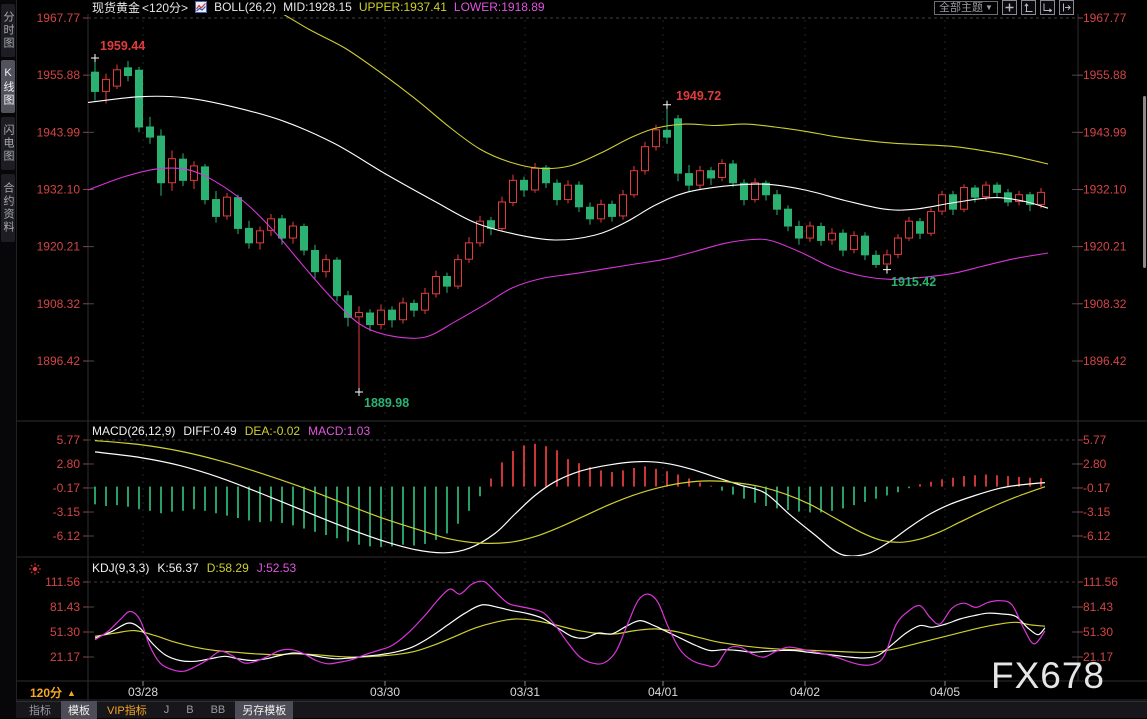  I want to click on chevron-down-icon: ▼, so click(989, 7).